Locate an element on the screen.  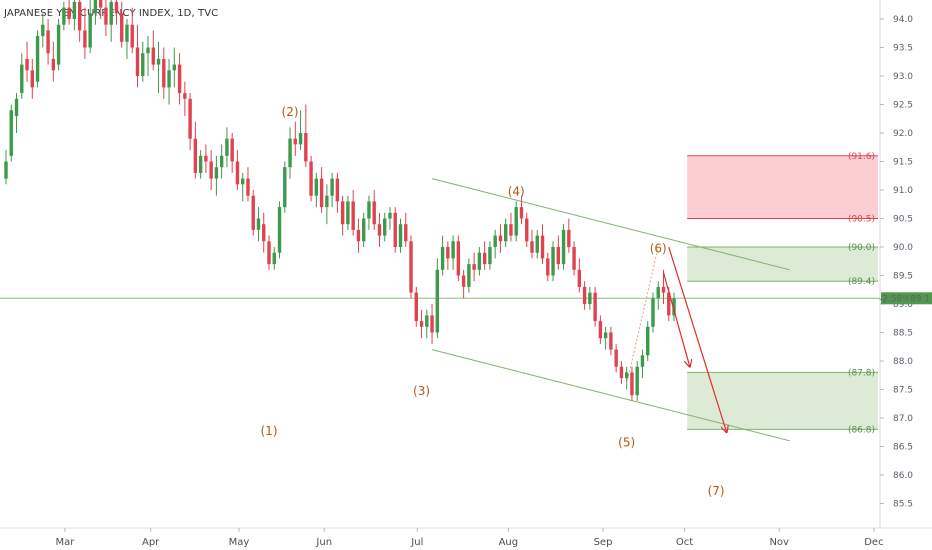
wave-label: (5) is located at coordinates (626, 443).